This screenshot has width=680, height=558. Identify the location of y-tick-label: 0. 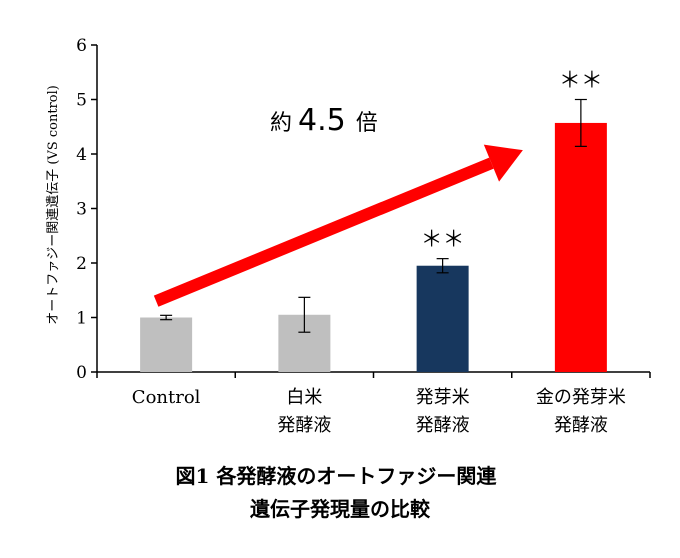
(81, 373).